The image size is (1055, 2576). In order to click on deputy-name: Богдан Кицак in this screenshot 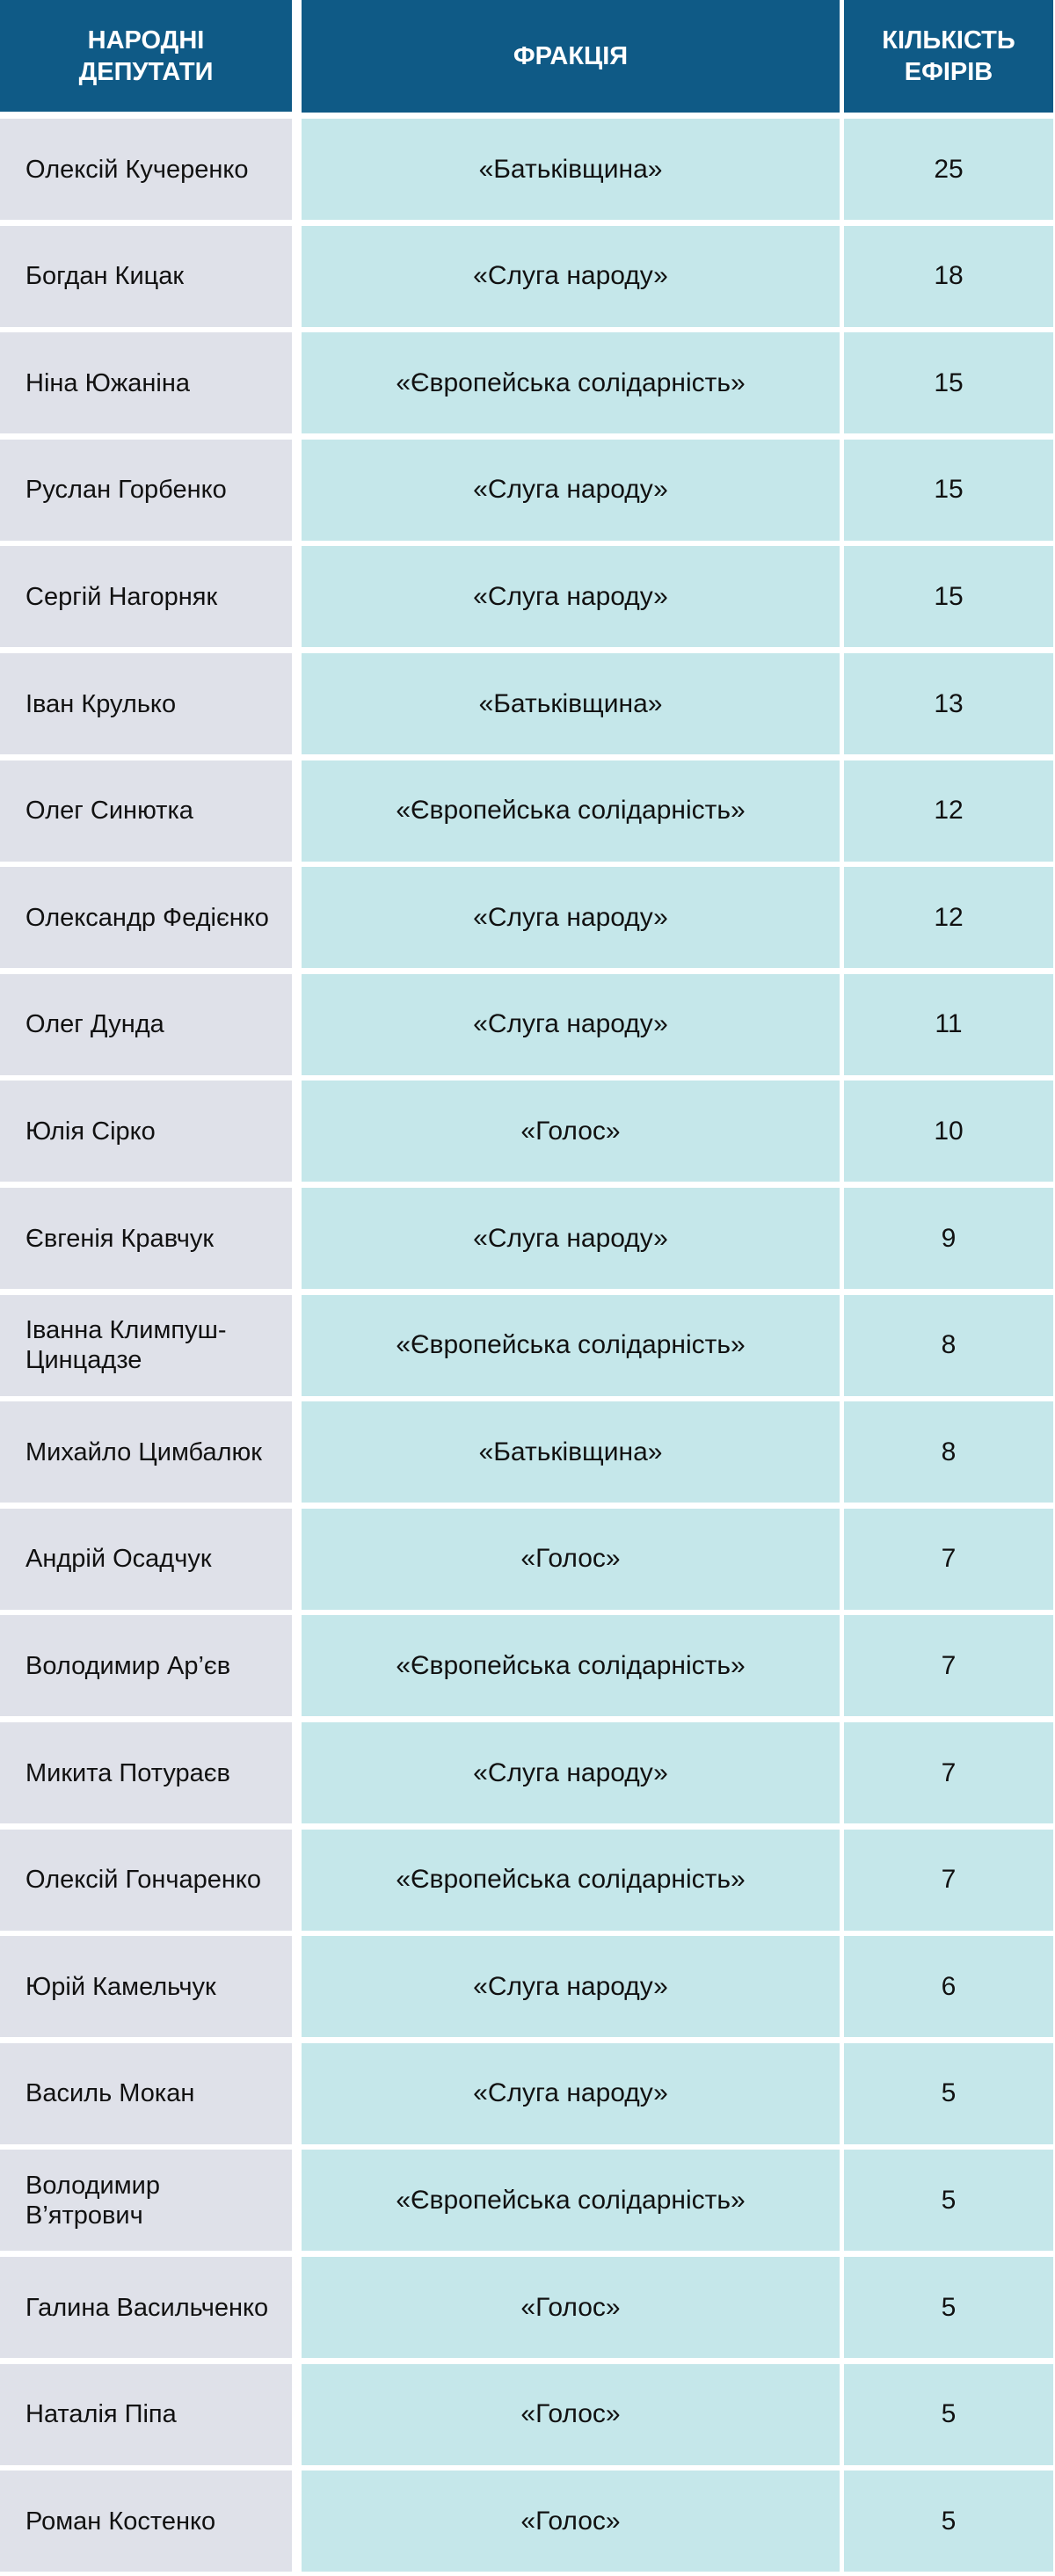, I will do `click(105, 276)`.